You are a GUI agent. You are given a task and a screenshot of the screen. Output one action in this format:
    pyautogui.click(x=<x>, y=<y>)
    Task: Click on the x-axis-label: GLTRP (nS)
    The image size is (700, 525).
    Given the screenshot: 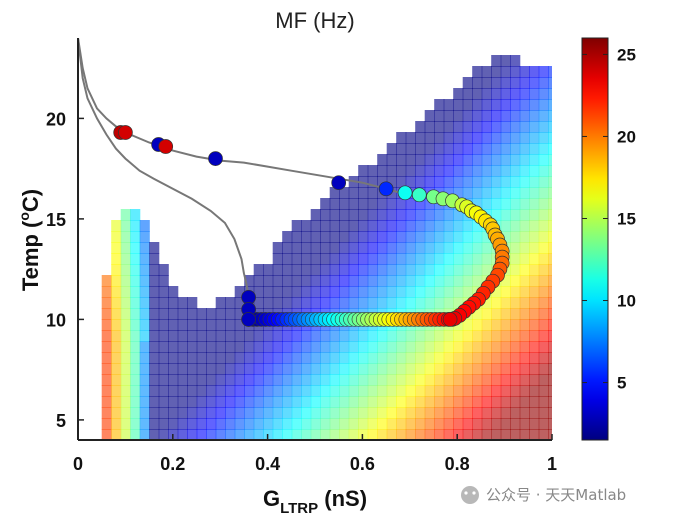 What is the action you would take?
    pyautogui.click(x=315, y=501)
    